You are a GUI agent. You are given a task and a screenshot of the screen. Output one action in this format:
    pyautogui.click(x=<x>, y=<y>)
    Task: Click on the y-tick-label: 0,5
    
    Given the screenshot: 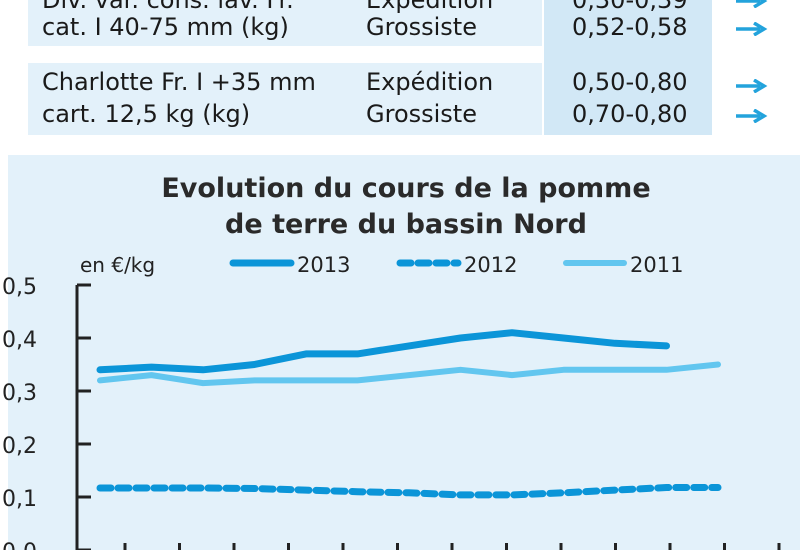 What is the action you would take?
    pyautogui.click(x=19, y=287)
    